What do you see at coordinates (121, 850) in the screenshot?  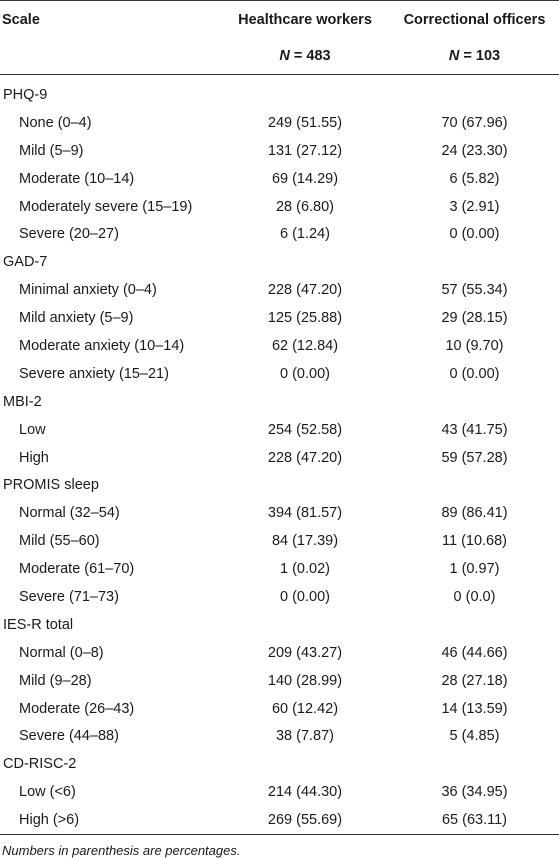 I see `table-footnote: Numbers in parenthesis are percentages.` at bounding box center [121, 850].